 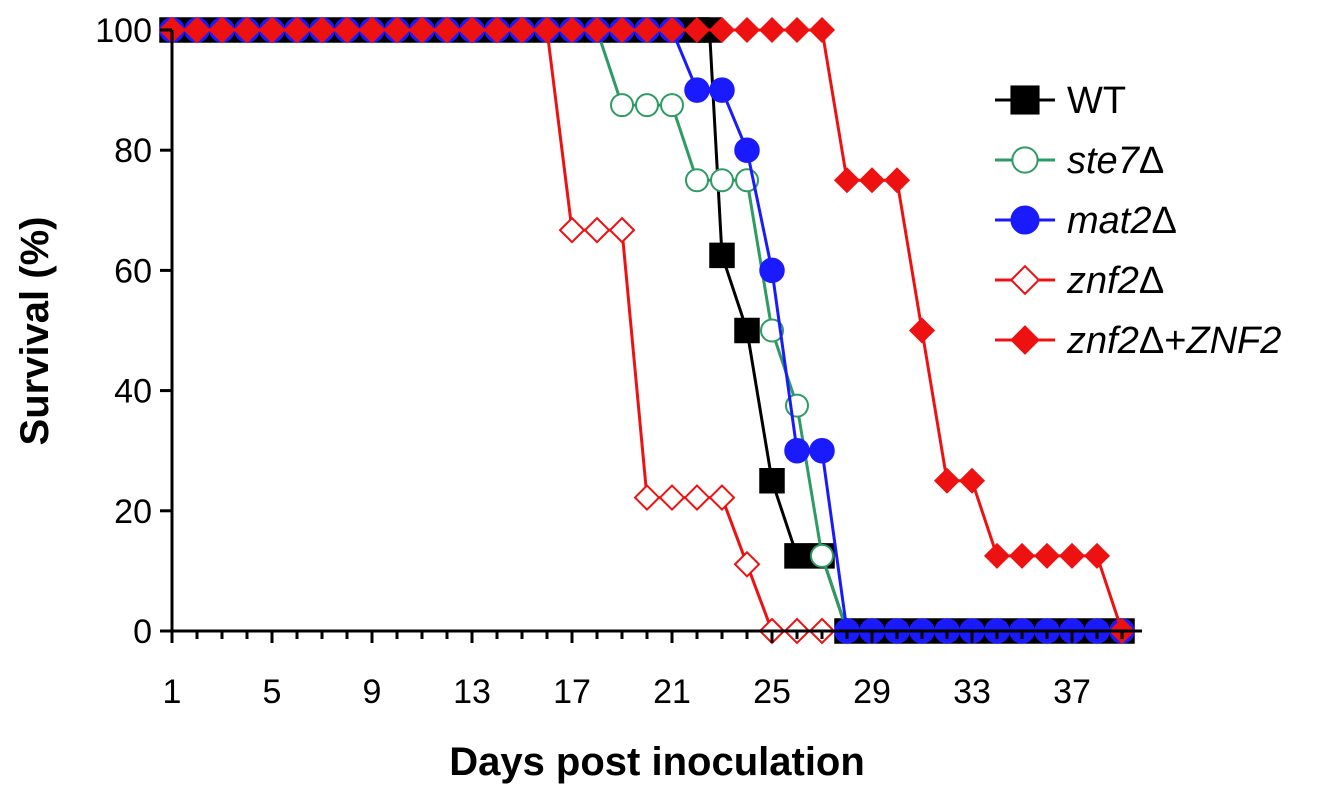 What do you see at coordinates (133, 392) in the screenshot?
I see `y-tick-label: 40` at bounding box center [133, 392].